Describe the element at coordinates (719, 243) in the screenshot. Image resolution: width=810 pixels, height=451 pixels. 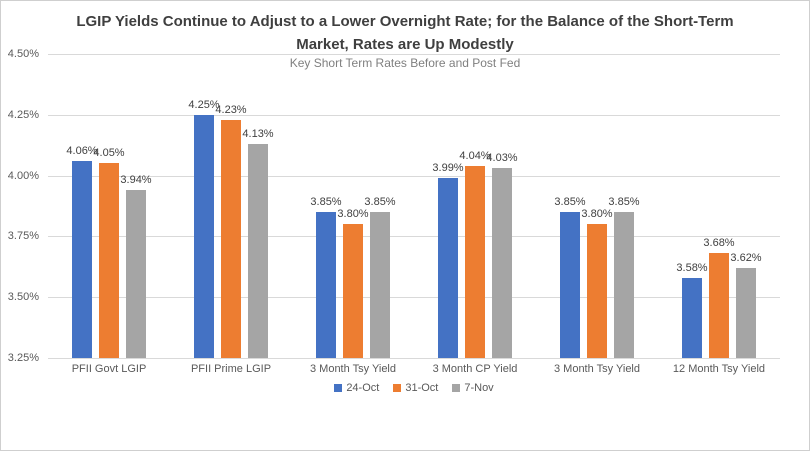
I see `bar-value-label: 3.68%` at that location.